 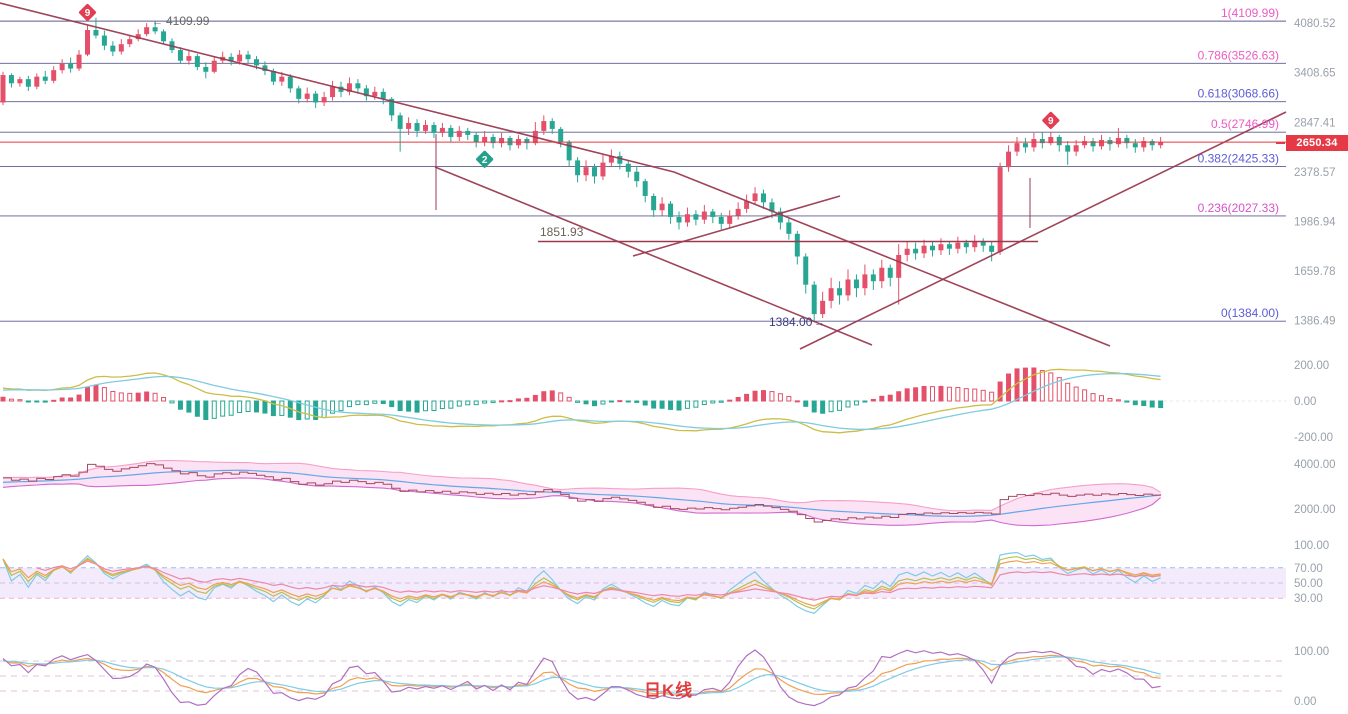 What do you see at coordinates (1315, 465) in the screenshot?
I see `boll-axis-label: 4000.00` at bounding box center [1315, 465].